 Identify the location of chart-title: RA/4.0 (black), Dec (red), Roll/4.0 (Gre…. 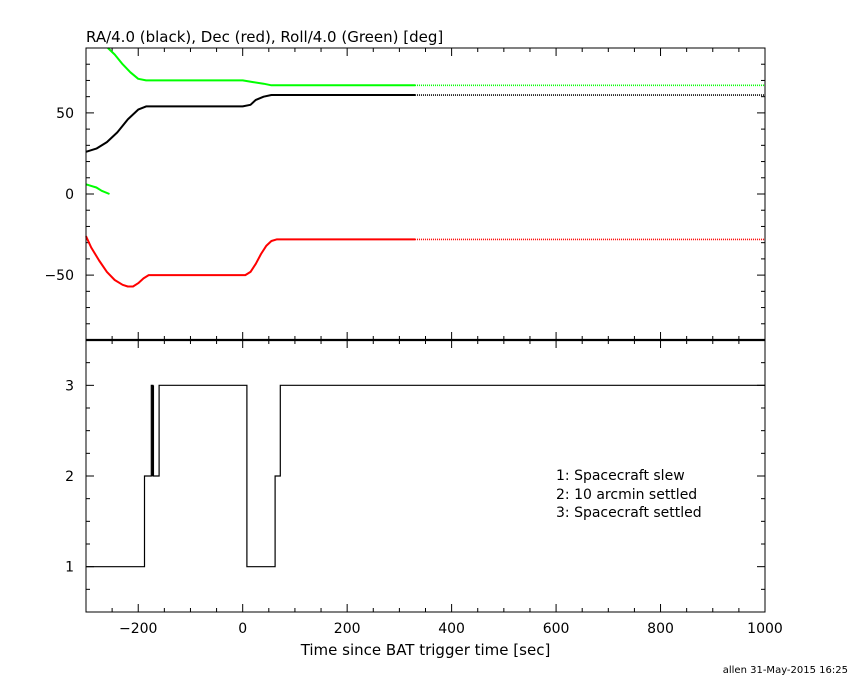
(264, 37).